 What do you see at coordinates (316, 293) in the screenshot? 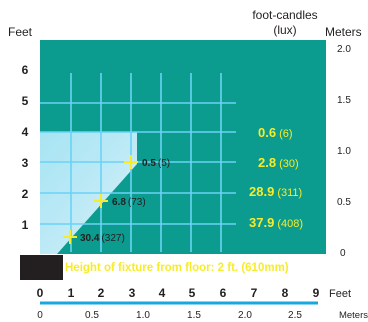
I see `bottom-feet-tick: 9` at bounding box center [316, 293].